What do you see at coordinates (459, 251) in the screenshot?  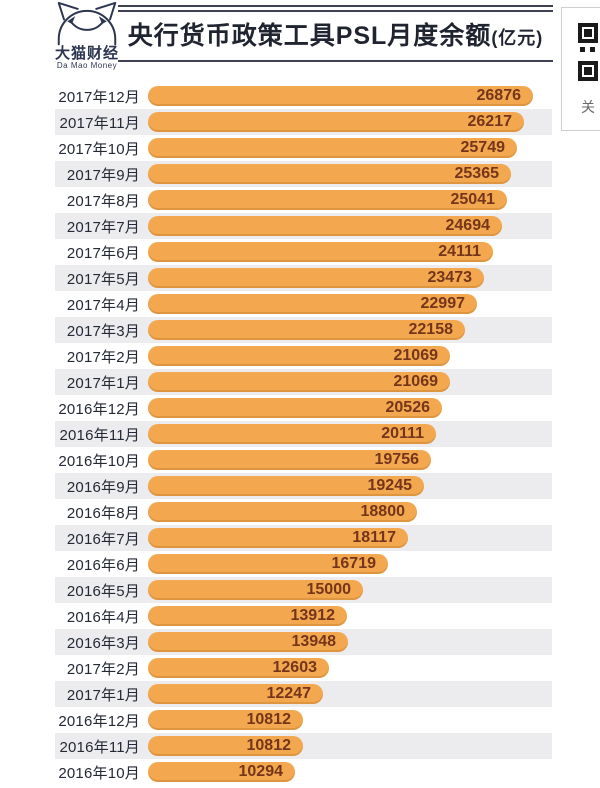 I see `value-label: 24111` at bounding box center [459, 251].